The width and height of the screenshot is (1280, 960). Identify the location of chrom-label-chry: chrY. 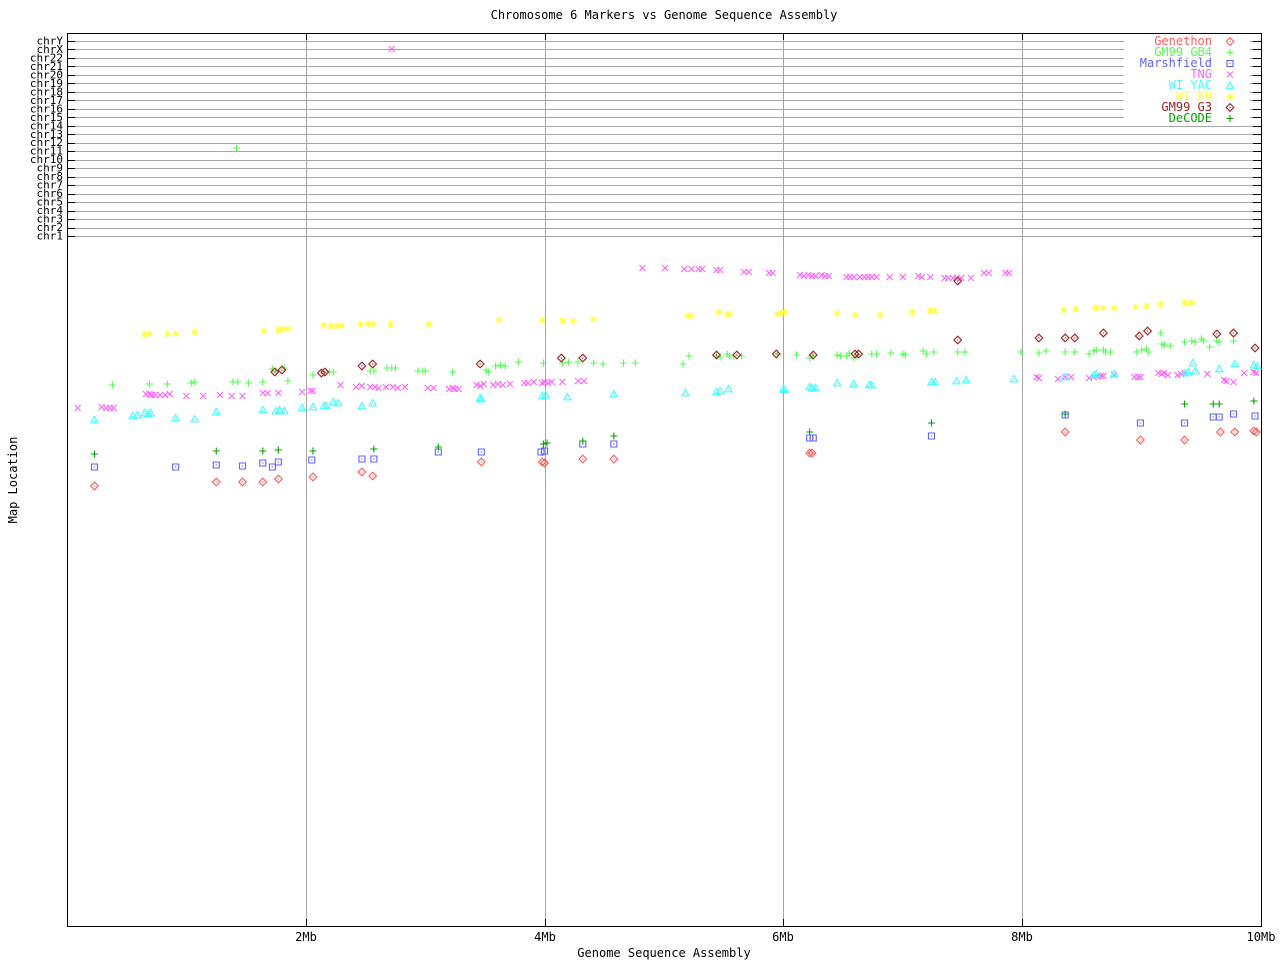
(50, 41).